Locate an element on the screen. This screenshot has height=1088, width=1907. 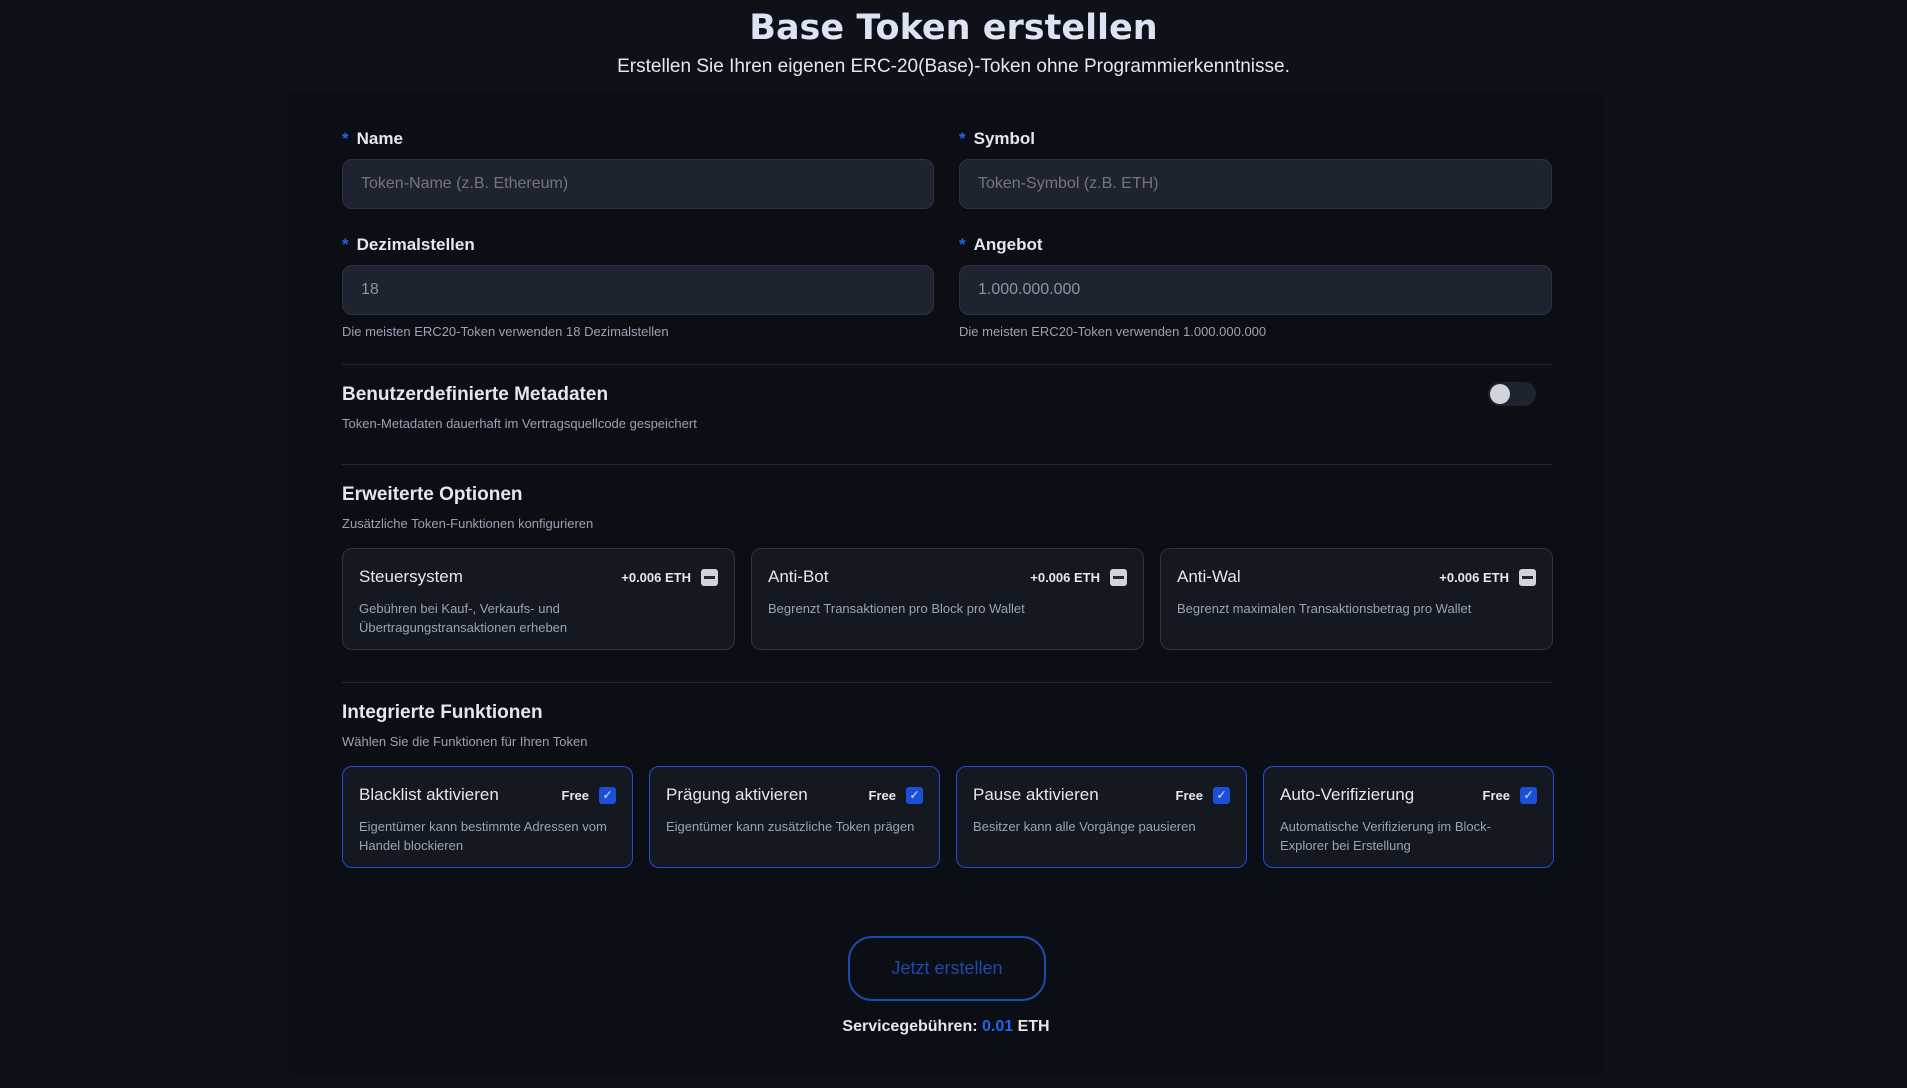
option-name: Auto-Verifizierung is located at coordinates (1347, 794).